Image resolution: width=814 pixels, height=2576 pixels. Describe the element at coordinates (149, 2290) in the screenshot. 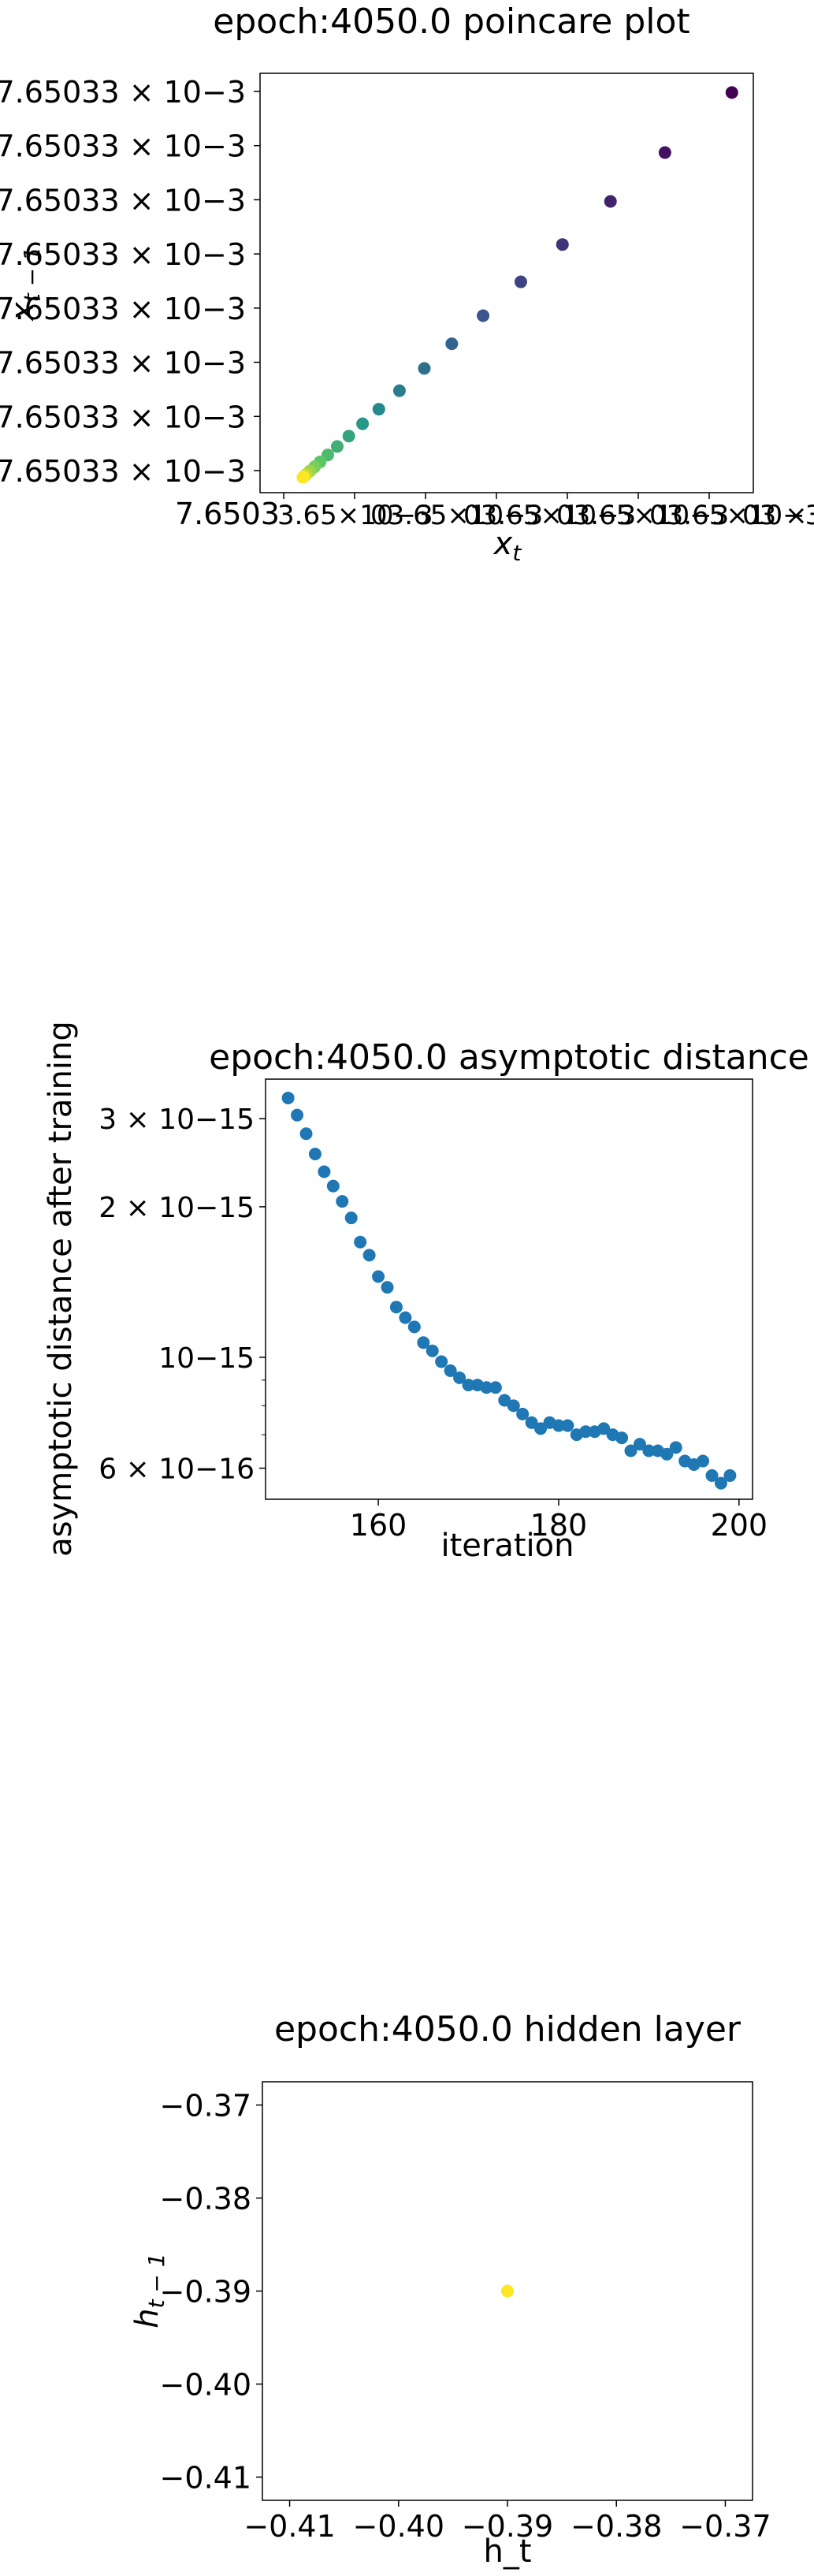

I see `chart3-y-label: ht − 1` at that location.